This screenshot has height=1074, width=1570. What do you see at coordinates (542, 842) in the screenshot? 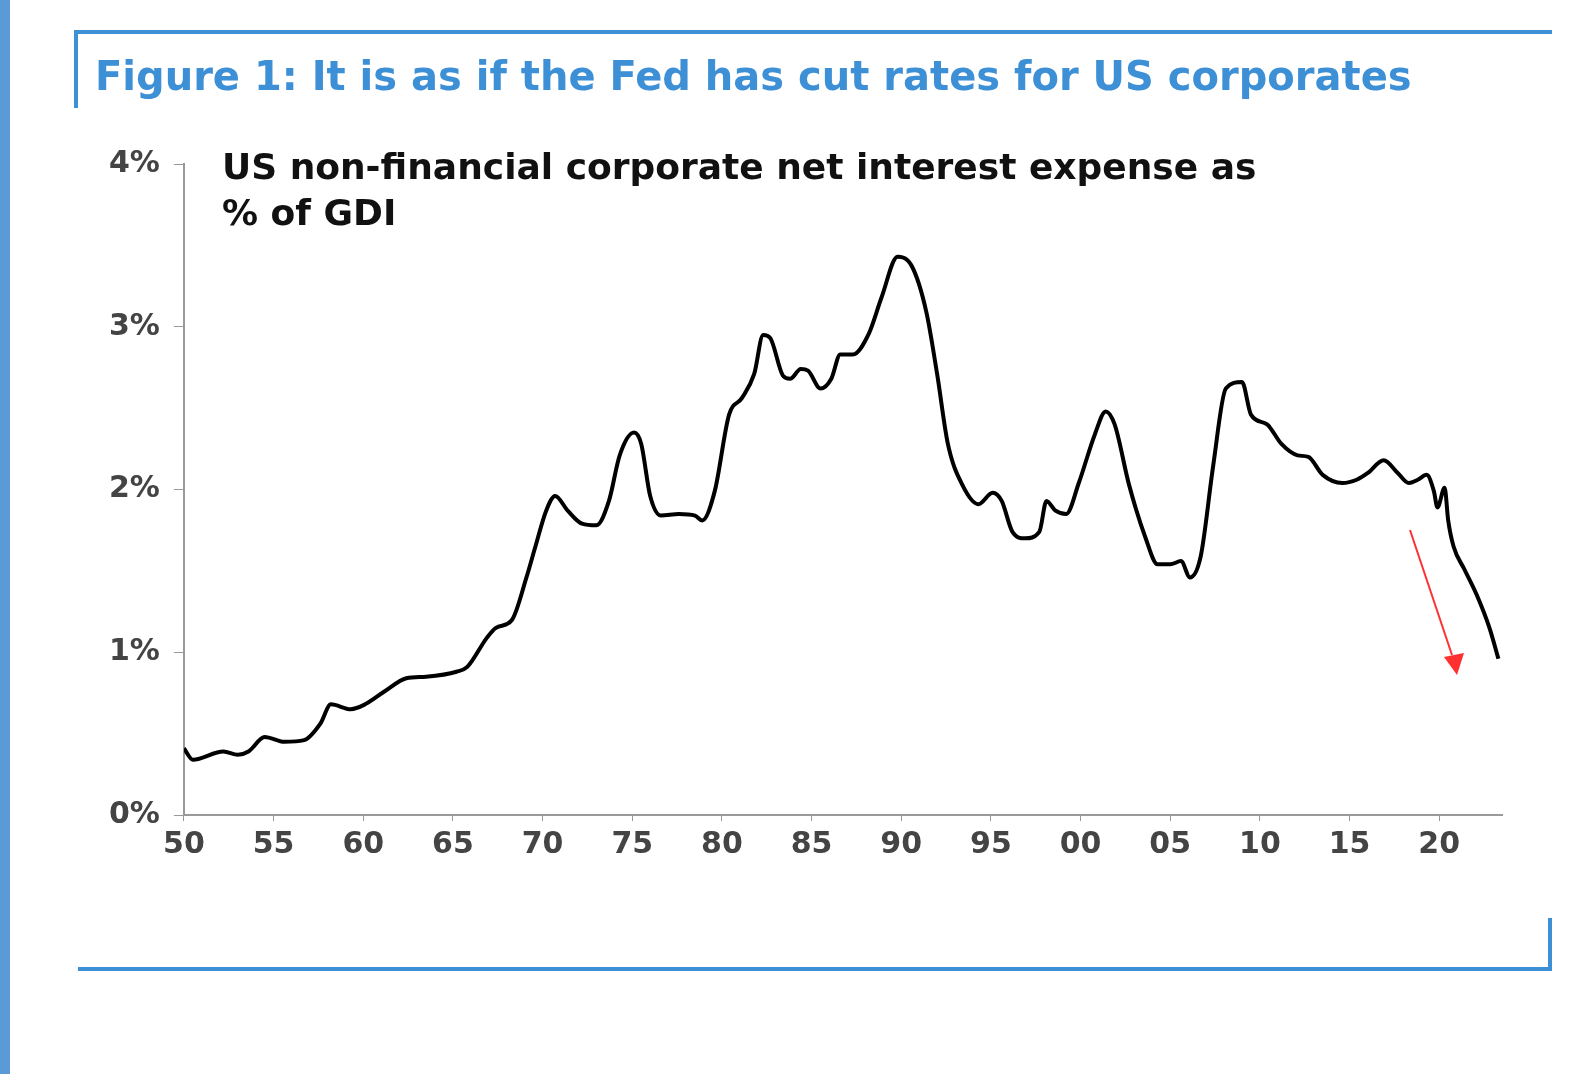
I see `x-tick-label: 70` at bounding box center [542, 842].